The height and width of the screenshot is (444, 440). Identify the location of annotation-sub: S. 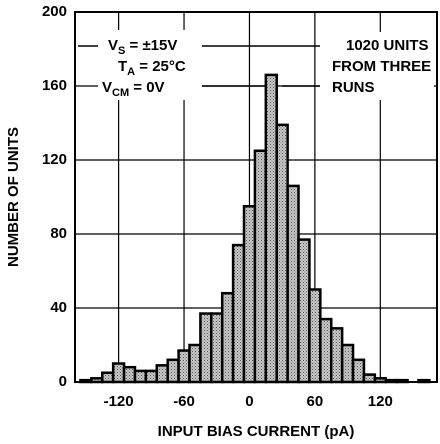
(121, 51).